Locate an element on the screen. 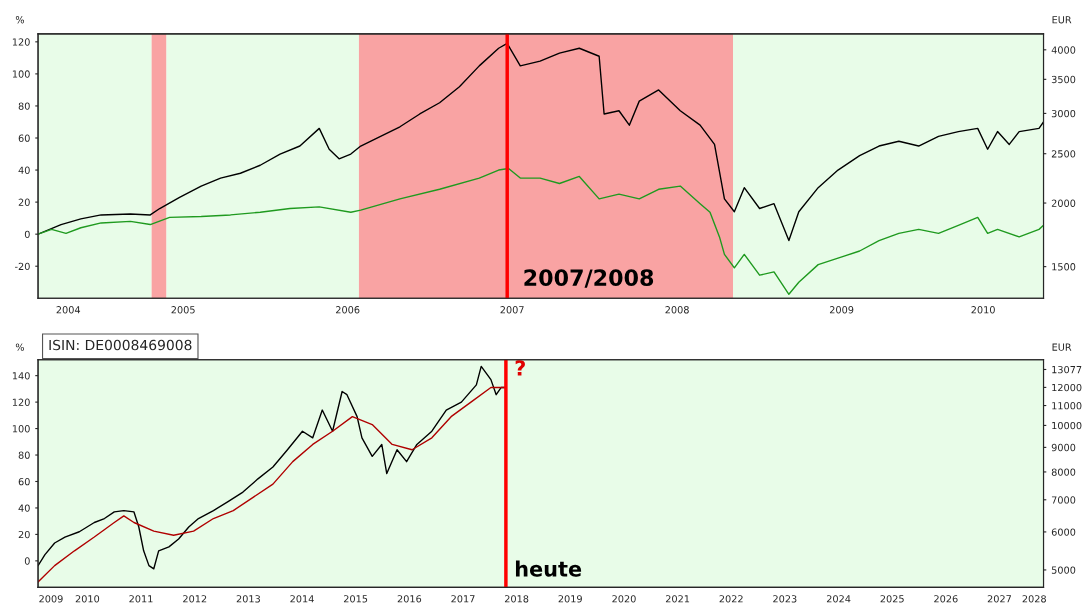 Image resolution: width=1087 pixels, height=615 pixels. y2-tick-label: 2500 is located at coordinates (1063, 154).